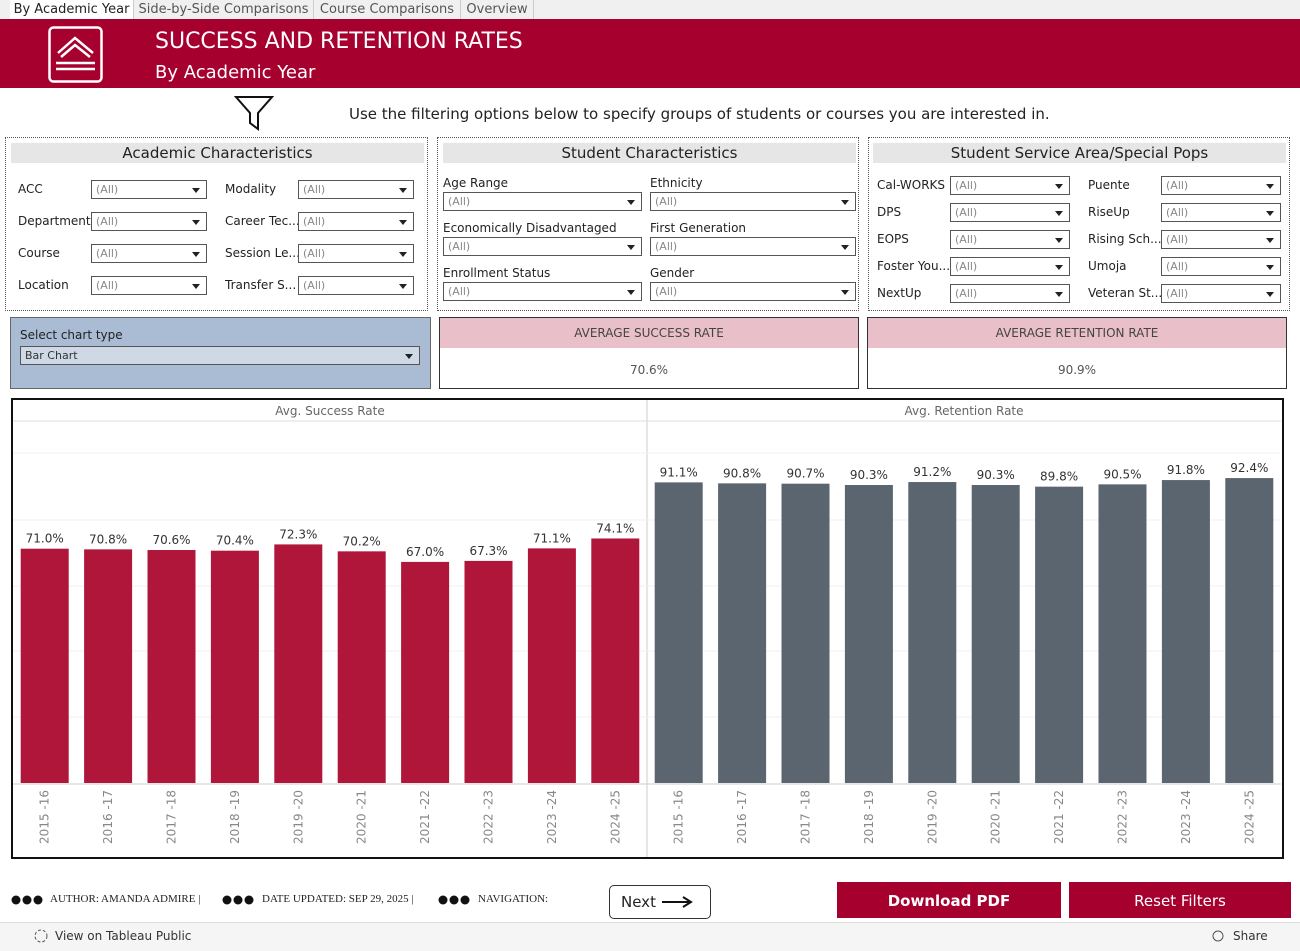  Describe the element at coordinates (742, 473) in the screenshot. I see `value-label: 90.8%` at that location.